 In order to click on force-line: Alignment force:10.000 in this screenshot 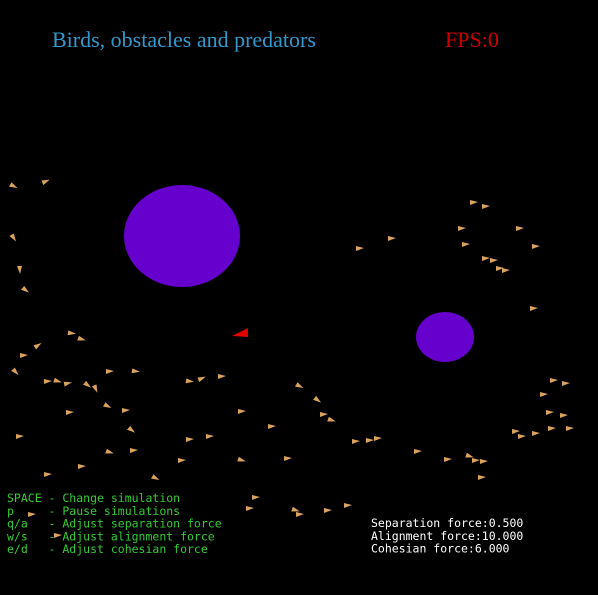, I will do `click(447, 536)`.